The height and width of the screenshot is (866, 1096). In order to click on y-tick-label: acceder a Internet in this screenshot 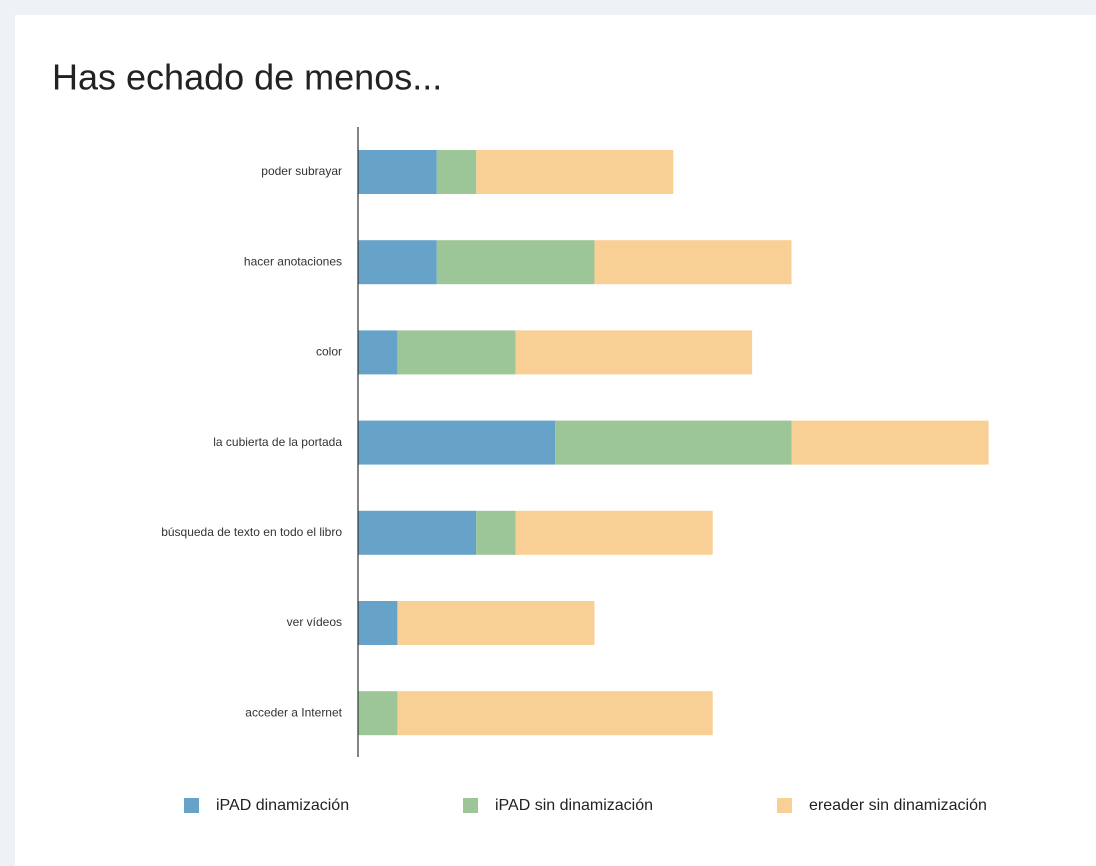, I will do `click(293, 712)`.